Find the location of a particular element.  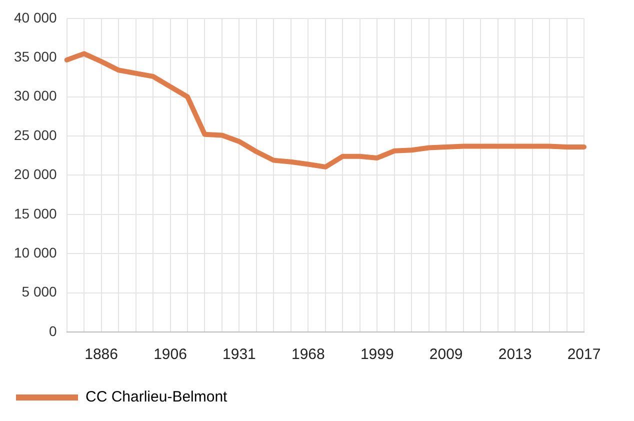

x-tick-label: 1999 is located at coordinates (377, 355).